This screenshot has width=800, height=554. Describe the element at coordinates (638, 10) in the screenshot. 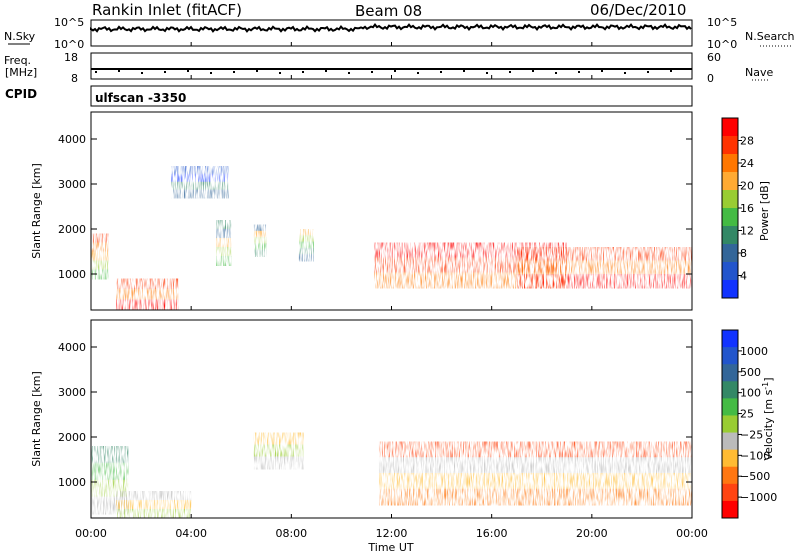

I see `date-label: 06/Dec/2010` at that location.